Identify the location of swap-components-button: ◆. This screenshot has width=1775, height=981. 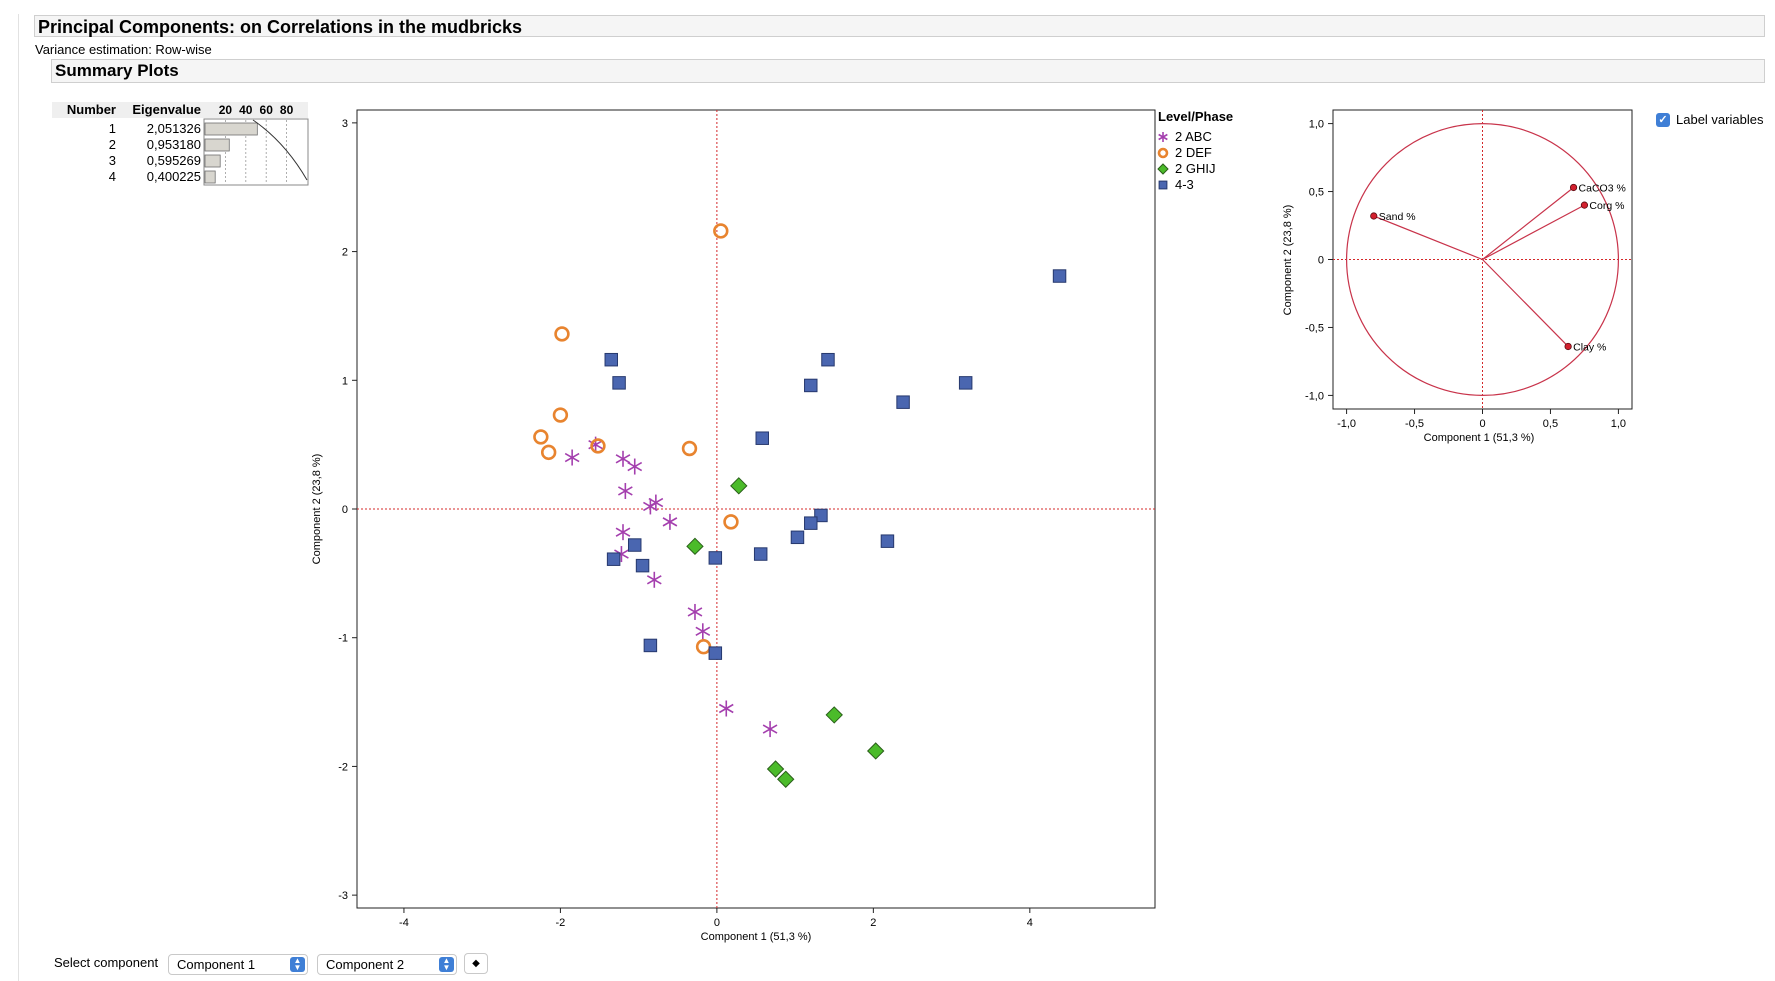
(476, 963).